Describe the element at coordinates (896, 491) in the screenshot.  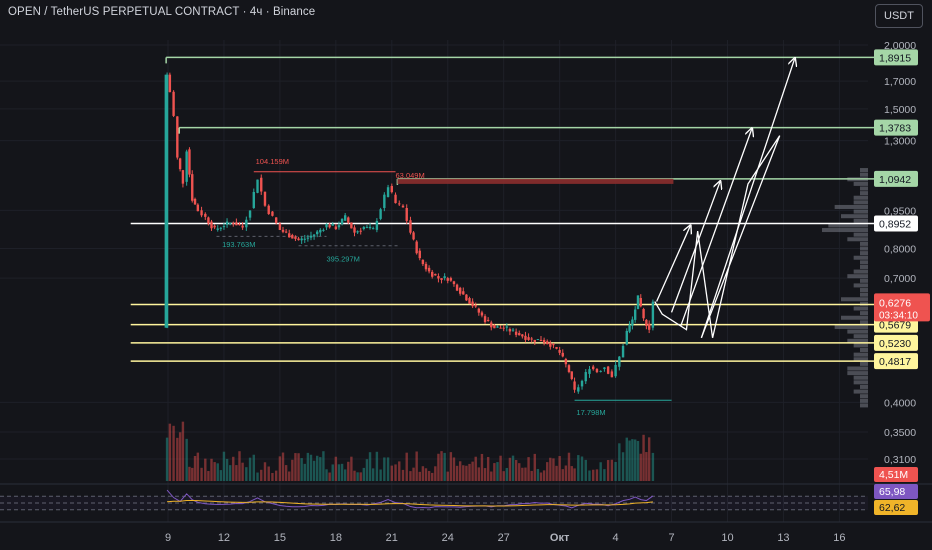
I see `rsi-tag` at that location.